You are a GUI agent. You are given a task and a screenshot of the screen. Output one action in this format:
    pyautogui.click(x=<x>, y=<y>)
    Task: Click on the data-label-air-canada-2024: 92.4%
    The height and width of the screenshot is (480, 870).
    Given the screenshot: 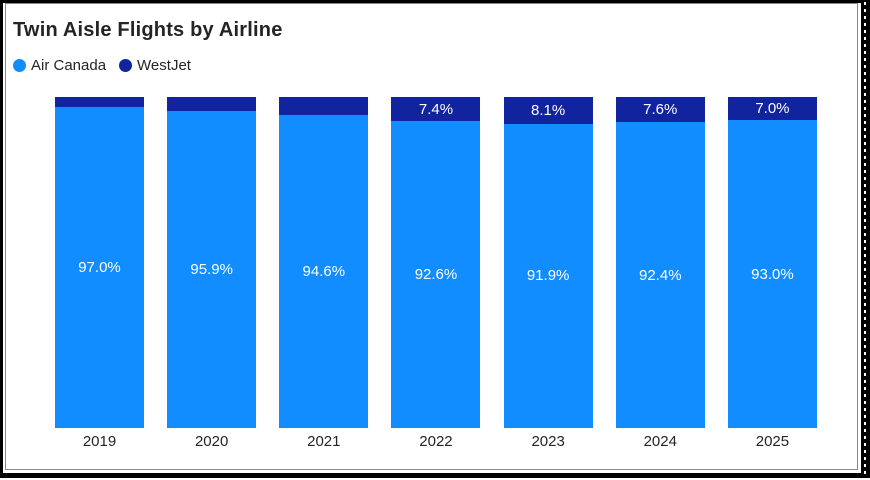 What is the action you would take?
    pyautogui.click(x=660, y=275)
    